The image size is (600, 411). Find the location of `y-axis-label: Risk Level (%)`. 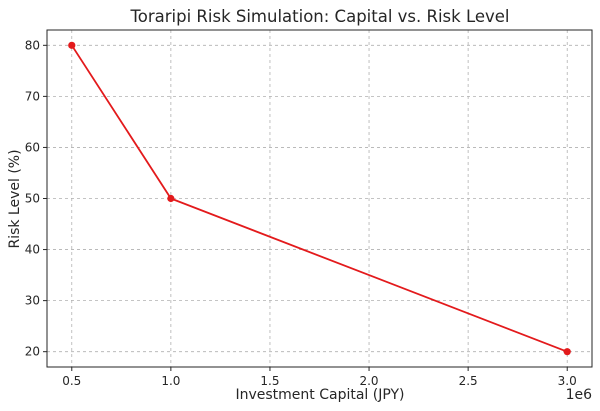

y-axis-label: Risk Level (%) is located at coordinates (15, 198).